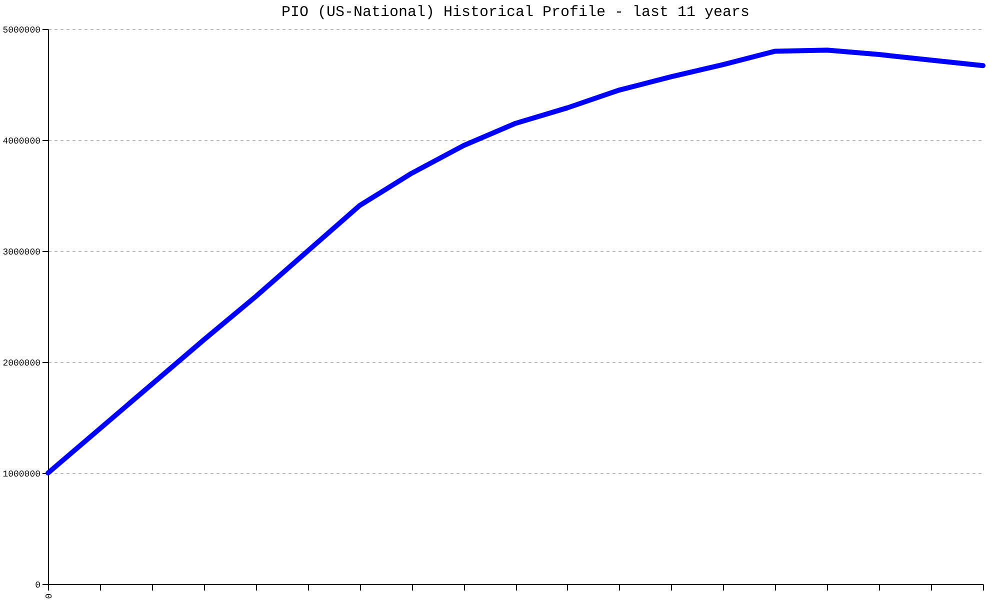 This screenshot has height=600, width=1000. I want to click on y-tick-label: 5000000, so click(21, 31).